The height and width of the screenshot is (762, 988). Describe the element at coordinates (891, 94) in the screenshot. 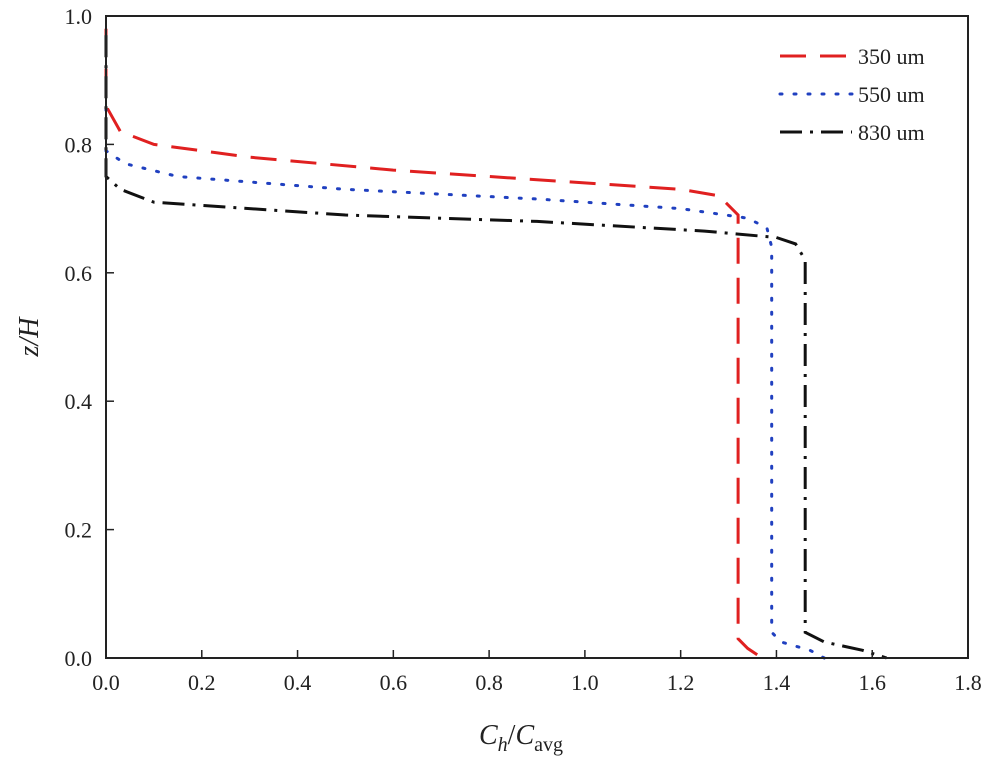

I see `legend-label: 550 um` at that location.